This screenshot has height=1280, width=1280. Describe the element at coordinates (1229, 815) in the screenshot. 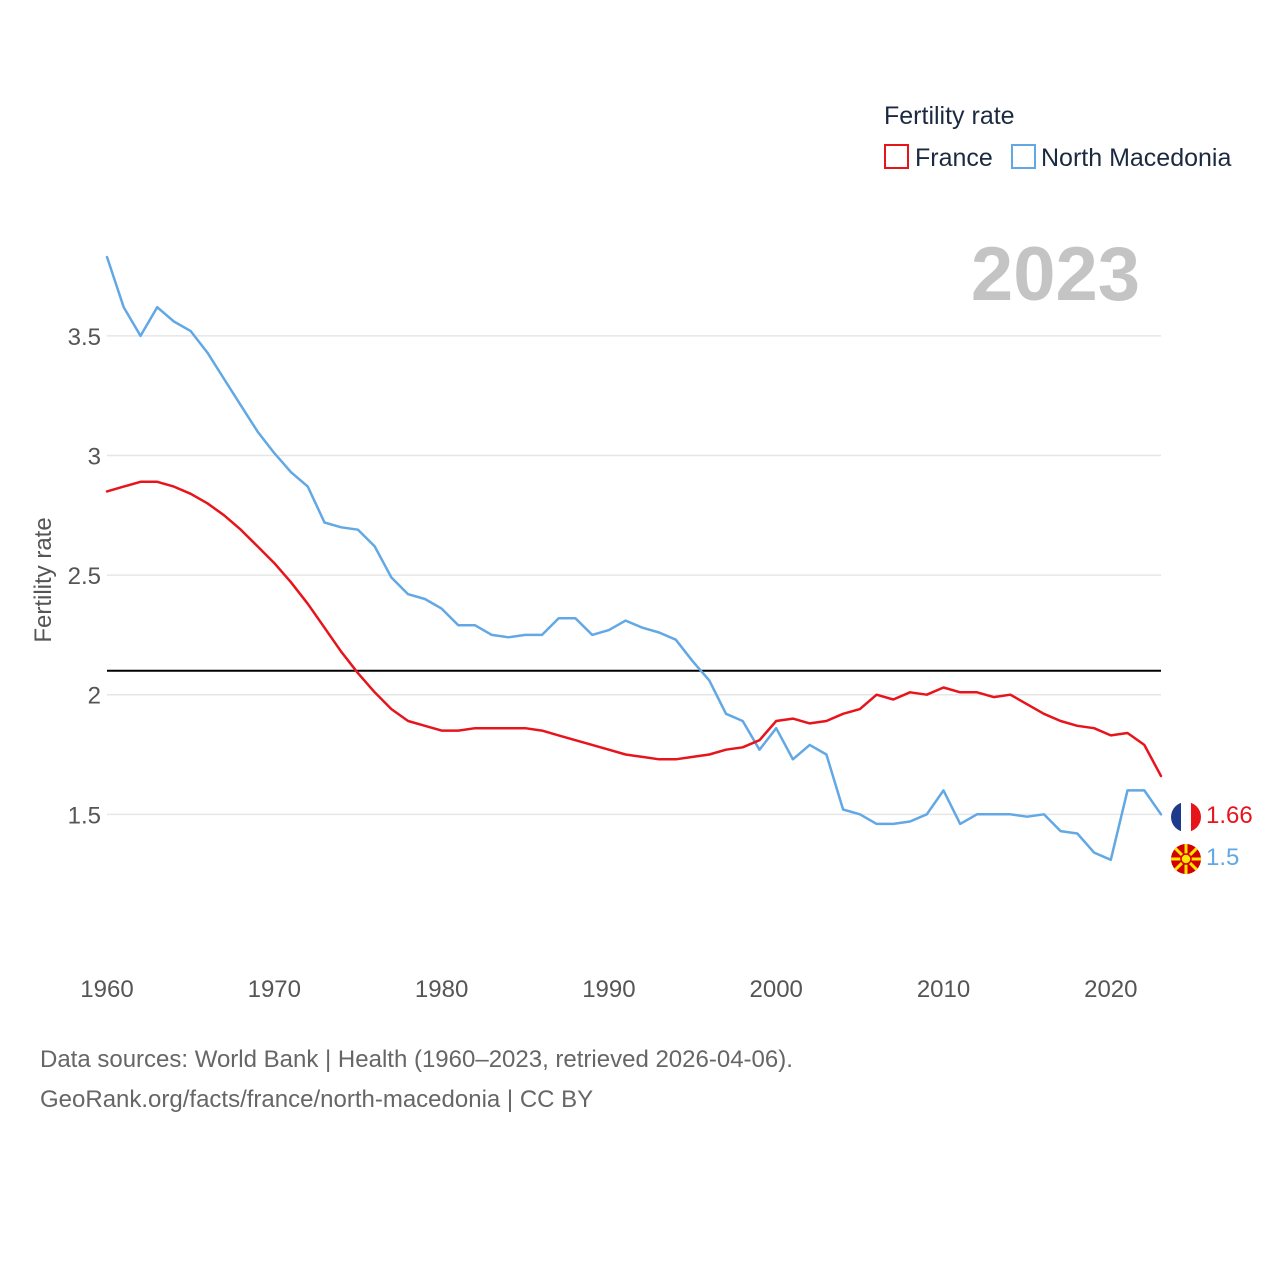

I see `france-end-value: 1.66` at that location.